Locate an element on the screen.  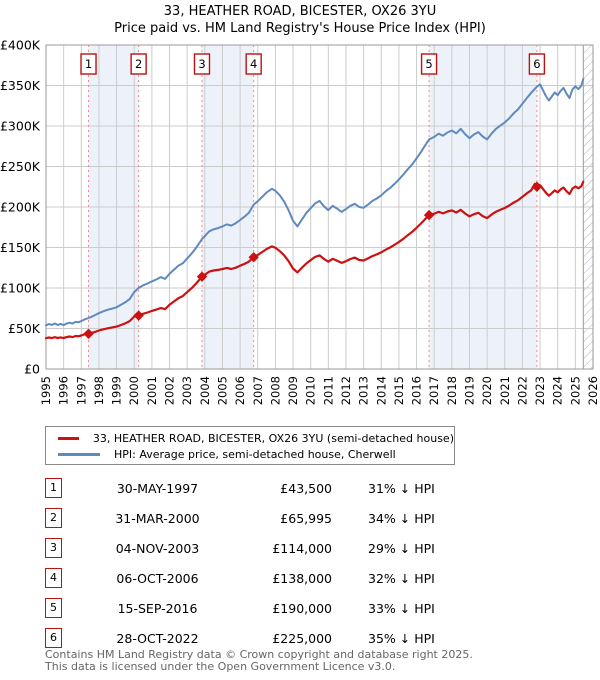
sale-price: £138,000 is located at coordinates (302, 578).